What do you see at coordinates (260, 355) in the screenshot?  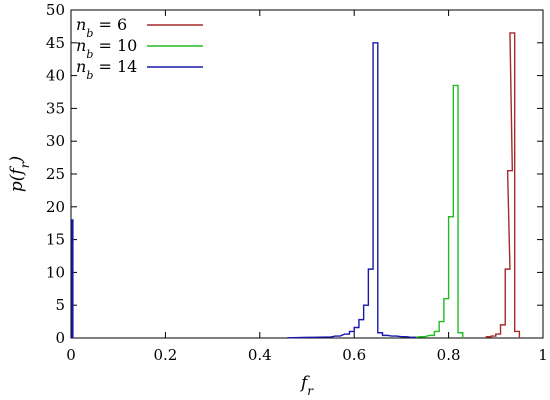 I see `x-tick-label: 0.4` at bounding box center [260, 355].